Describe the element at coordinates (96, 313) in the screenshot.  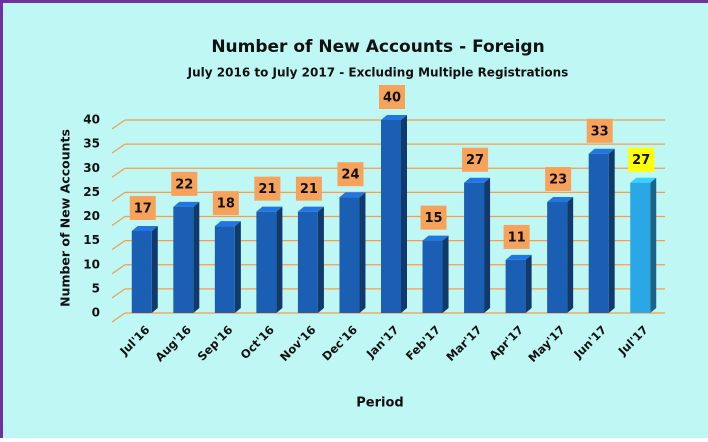
I see `y-tick-label: 0` at that location.